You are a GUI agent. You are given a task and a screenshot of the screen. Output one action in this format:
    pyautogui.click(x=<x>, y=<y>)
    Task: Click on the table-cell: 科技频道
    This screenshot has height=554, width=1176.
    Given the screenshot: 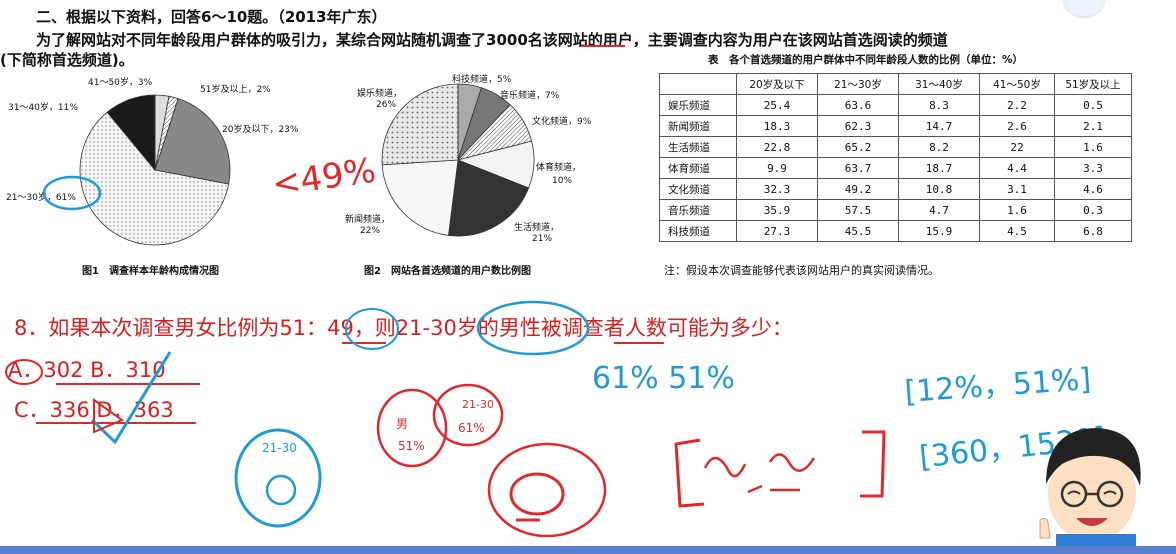 What is the action you would take?
    pyautogui.click(x=698, y=231)
    